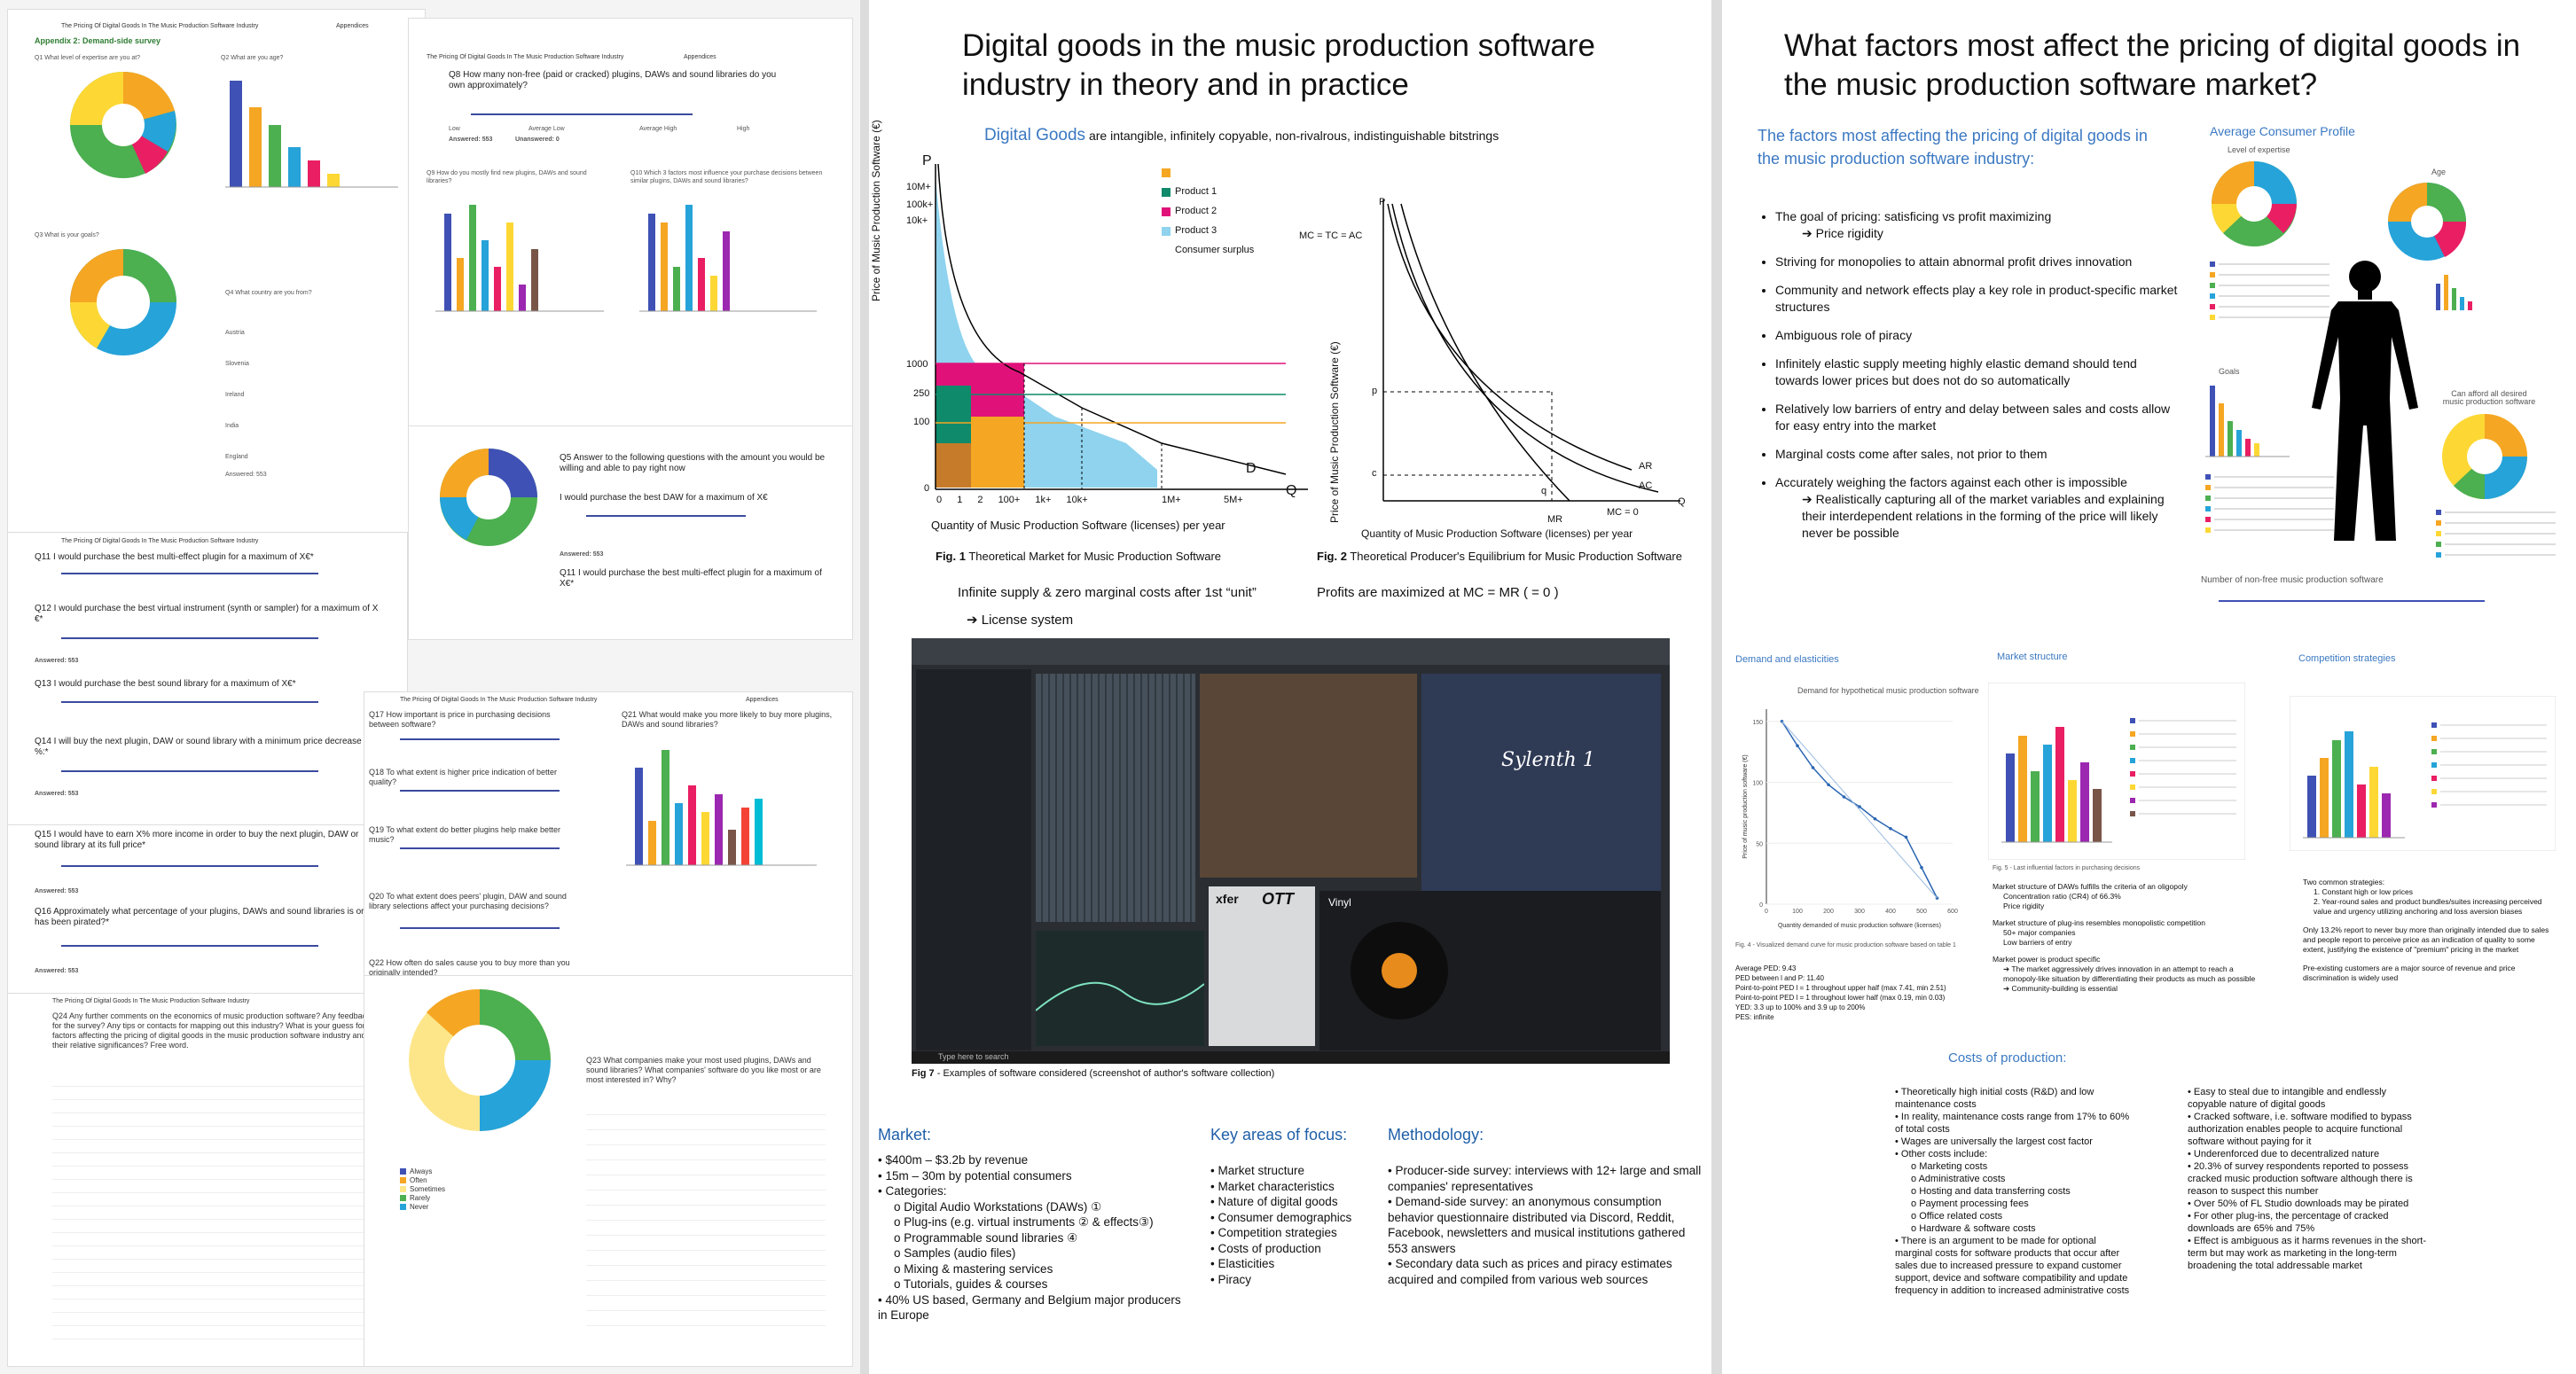 Image resolution: width=2576 pixels, height=1374 pixels. I want to click on focus-item-1: • Market structure, so click(1257, 1170).